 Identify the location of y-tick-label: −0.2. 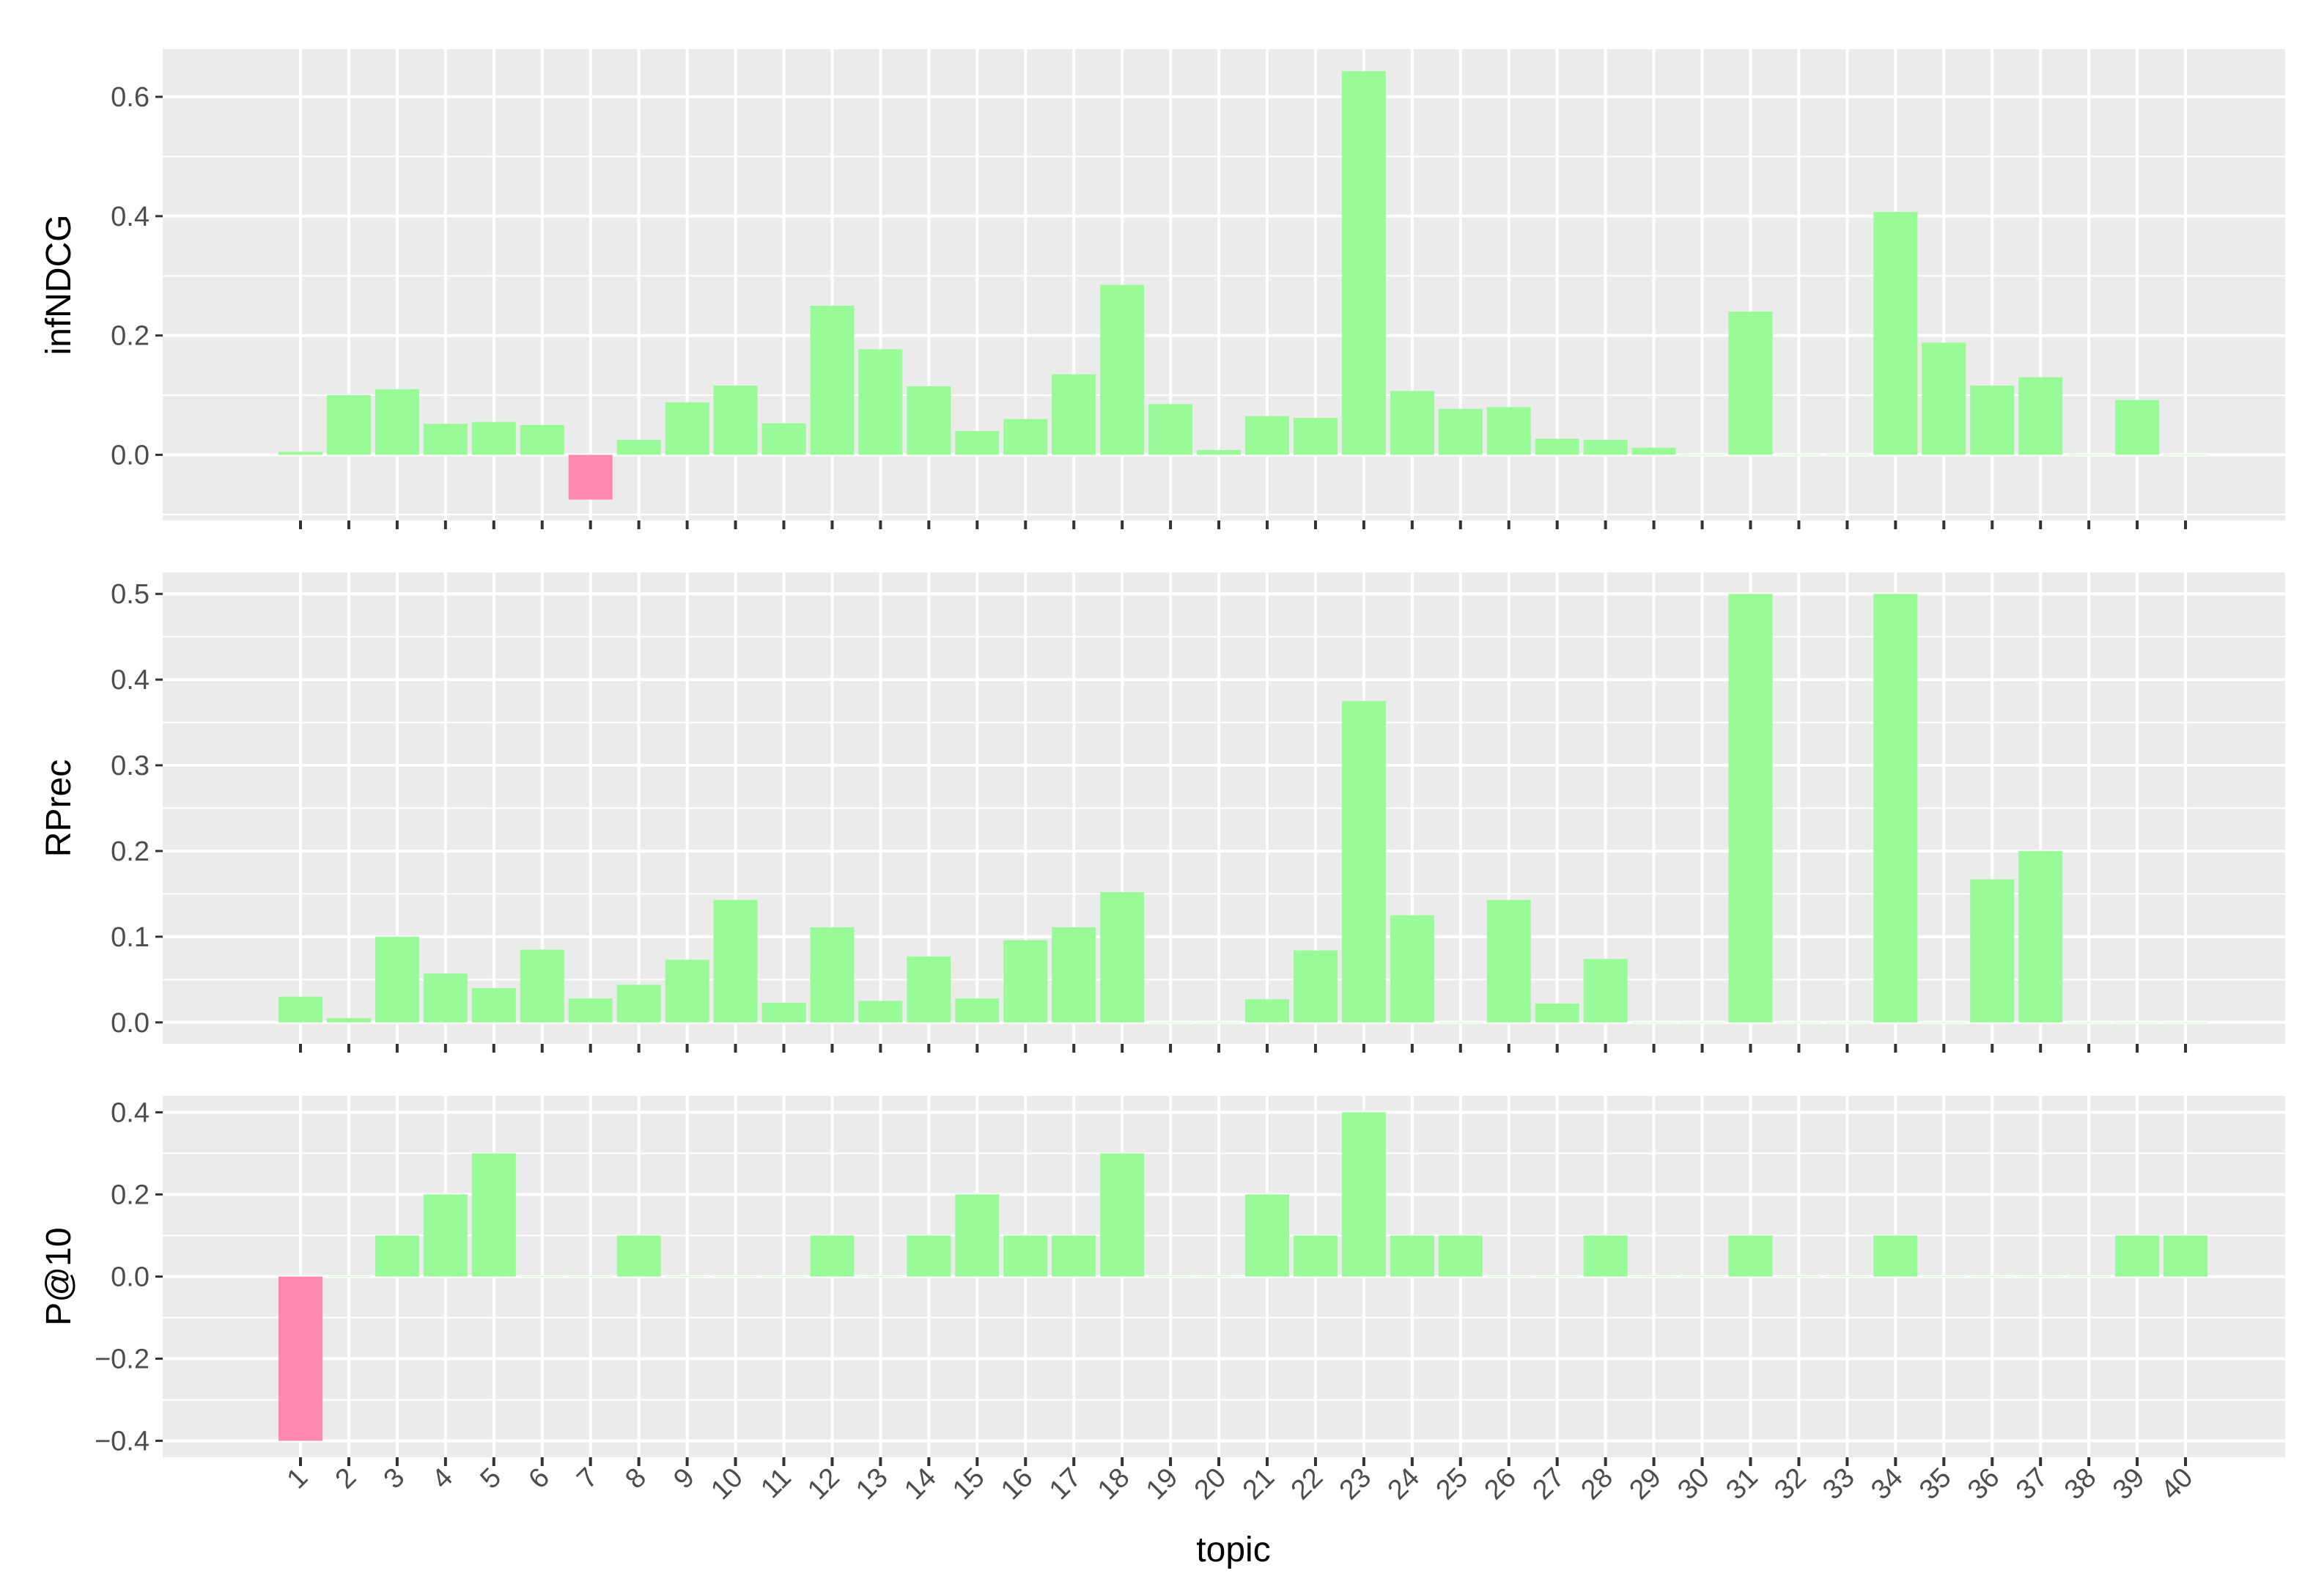
(122, 1359).